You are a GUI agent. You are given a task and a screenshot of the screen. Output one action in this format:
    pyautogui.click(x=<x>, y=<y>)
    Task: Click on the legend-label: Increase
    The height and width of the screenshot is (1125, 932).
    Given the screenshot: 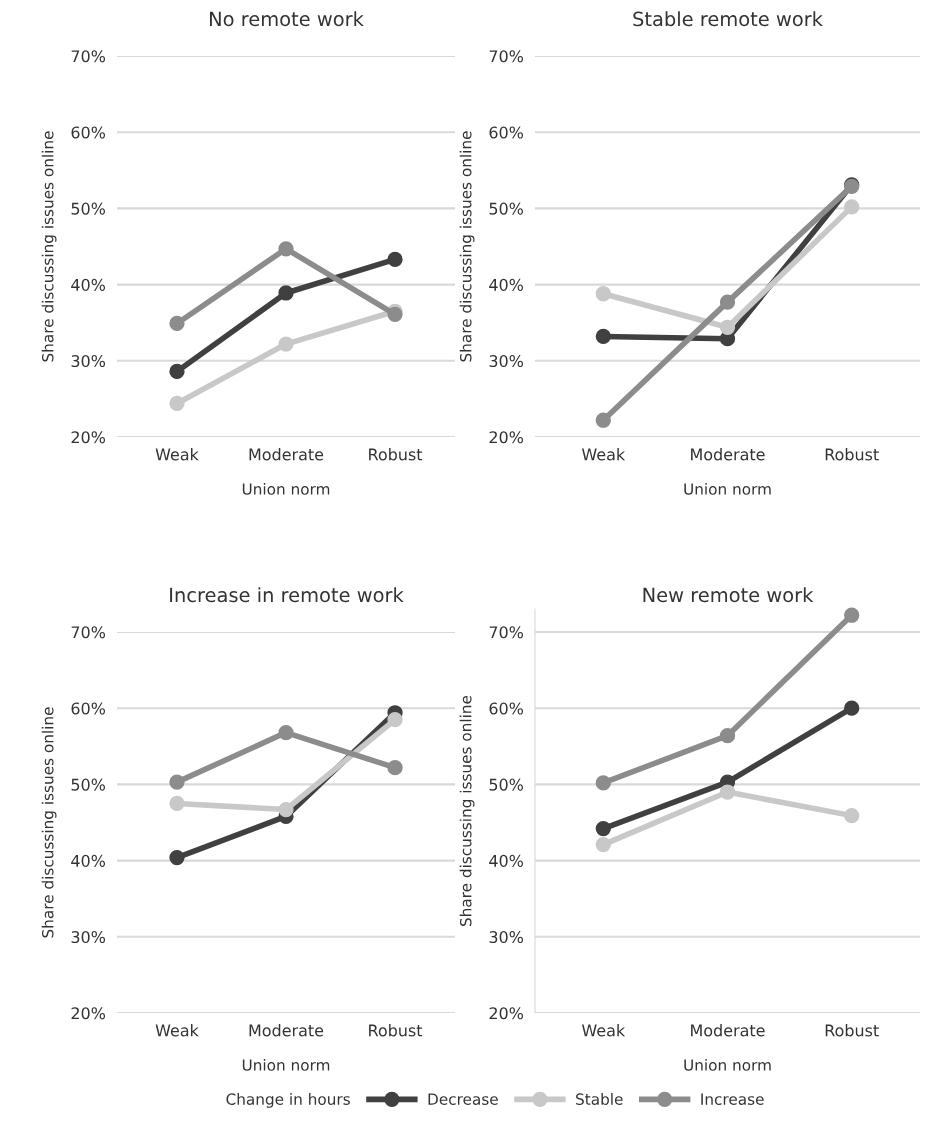 What is the action you would take?
    pyautogui.click(x=732, y=1099)
    